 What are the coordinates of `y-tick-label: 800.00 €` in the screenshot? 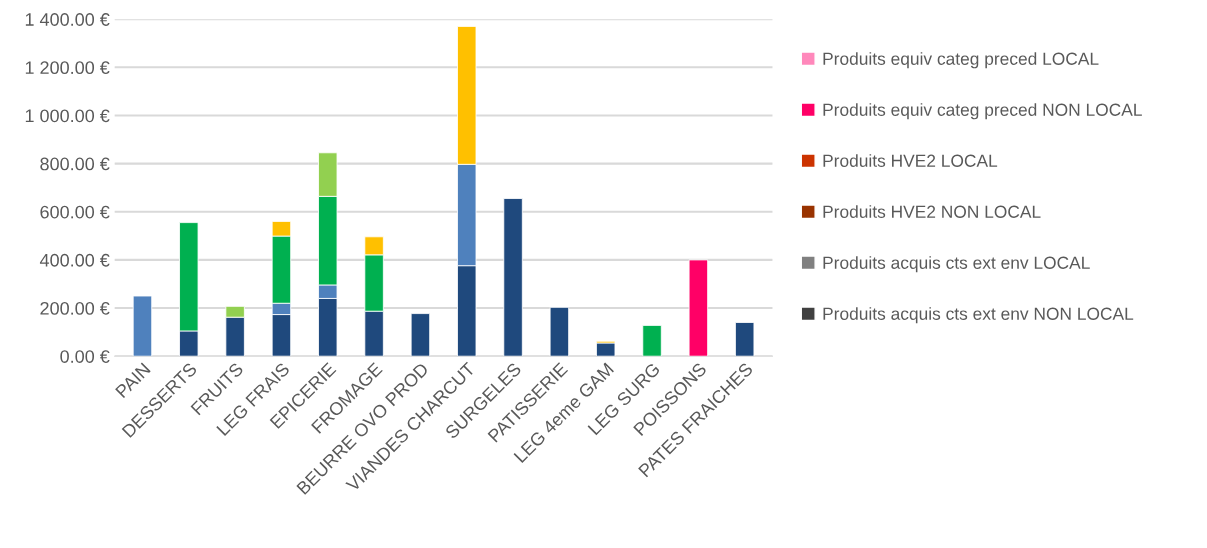 It's located at (75, 164).